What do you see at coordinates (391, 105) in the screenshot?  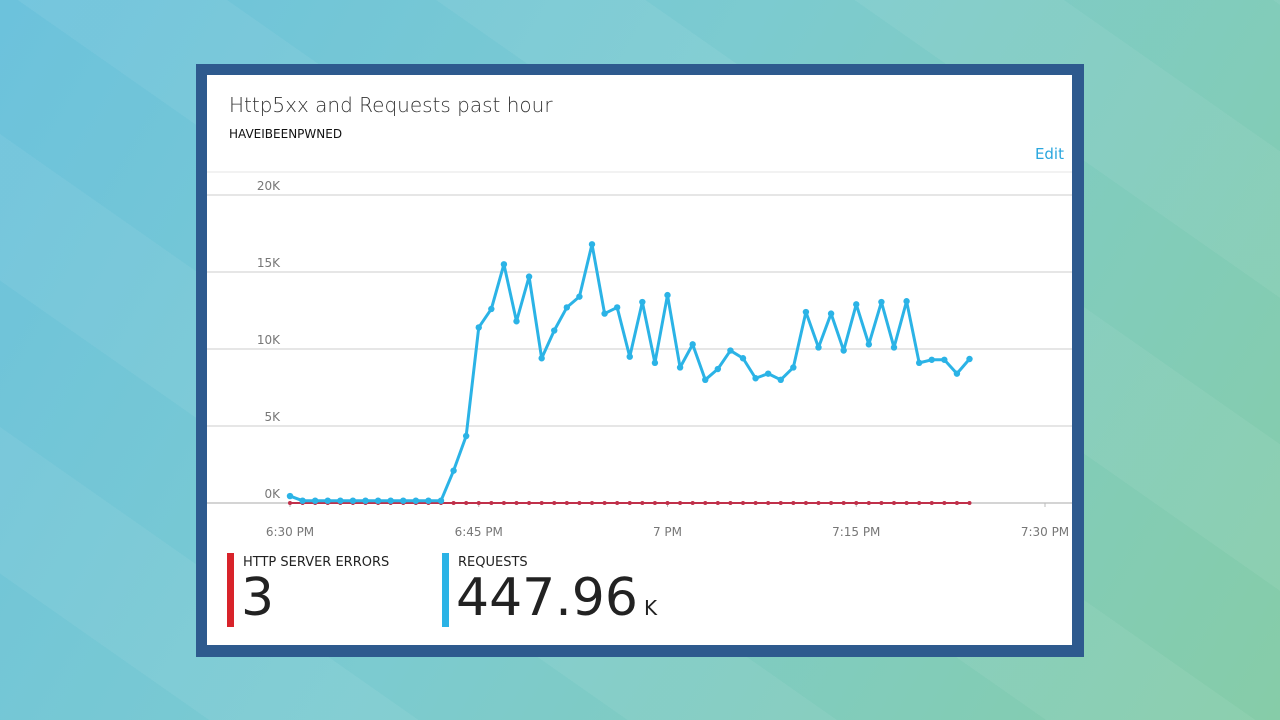 I see `tile-title: Http5xx and Requests past hour` at bounding box center [391, 105].